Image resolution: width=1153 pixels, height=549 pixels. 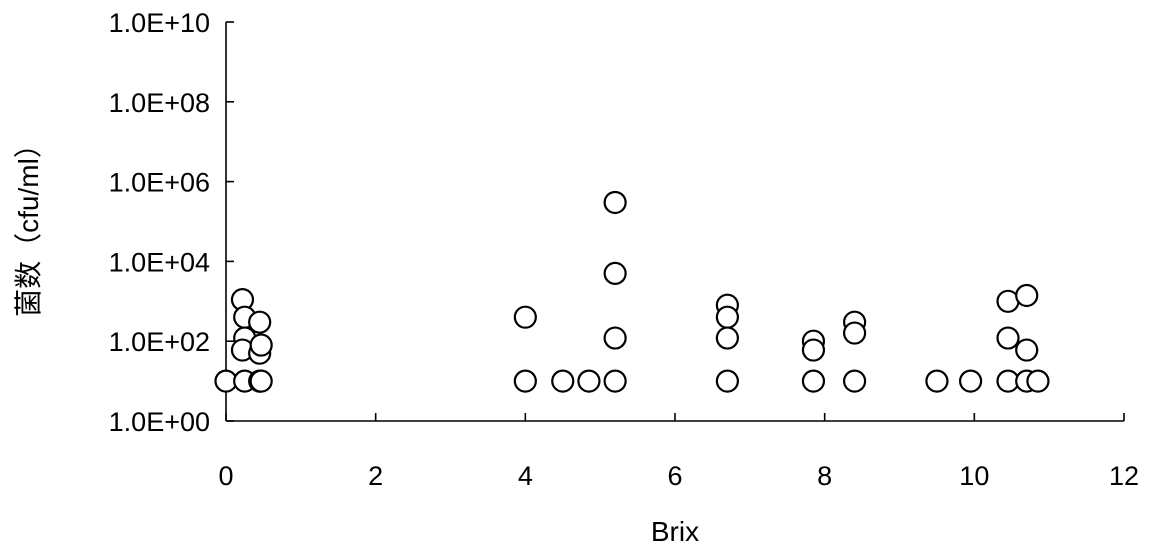 I want to click on x-tick-label: 4, so click(x=525, y=476).